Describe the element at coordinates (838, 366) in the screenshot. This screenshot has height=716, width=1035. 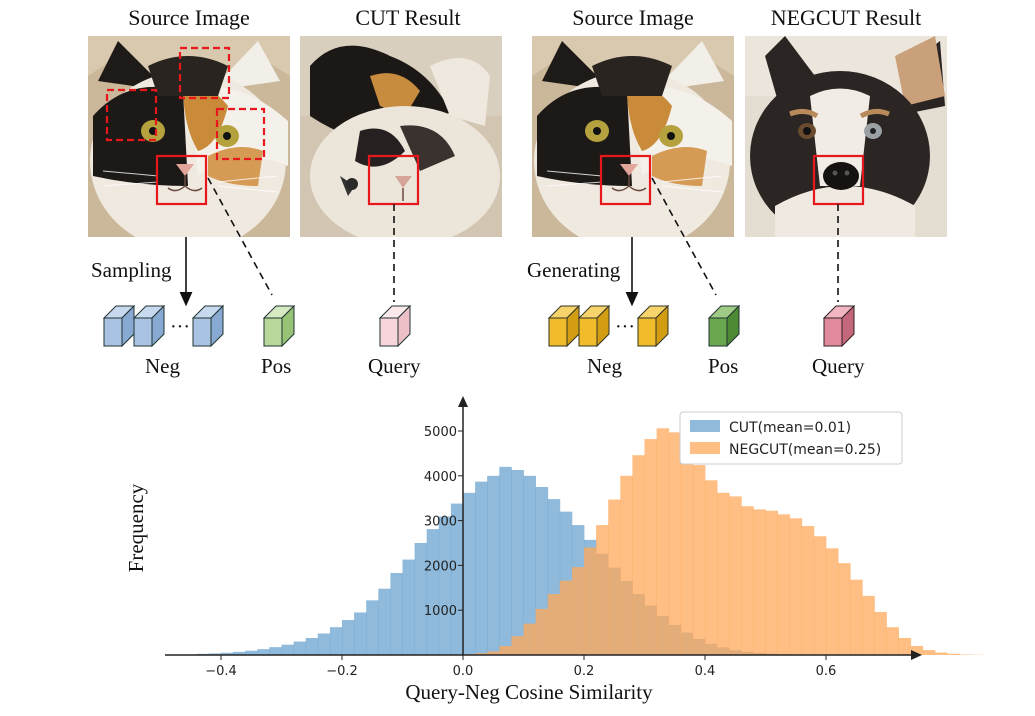
I see `query-label-right: Query` at that location.